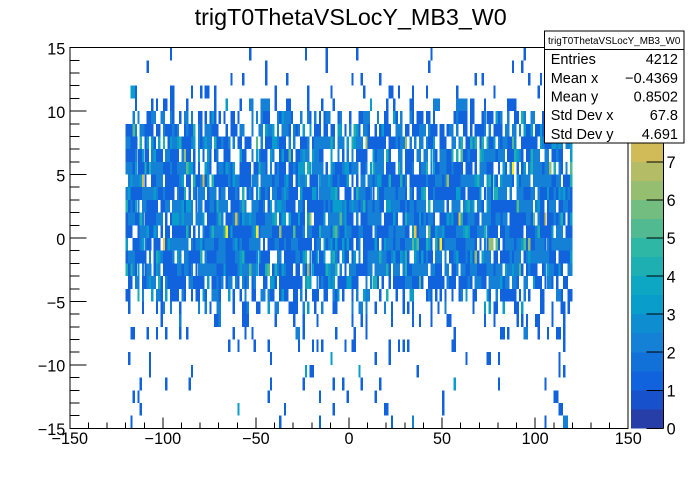  Describe the element at coordinates (51, 430) in the screenshot. I see `svg-text: −15` at that location.